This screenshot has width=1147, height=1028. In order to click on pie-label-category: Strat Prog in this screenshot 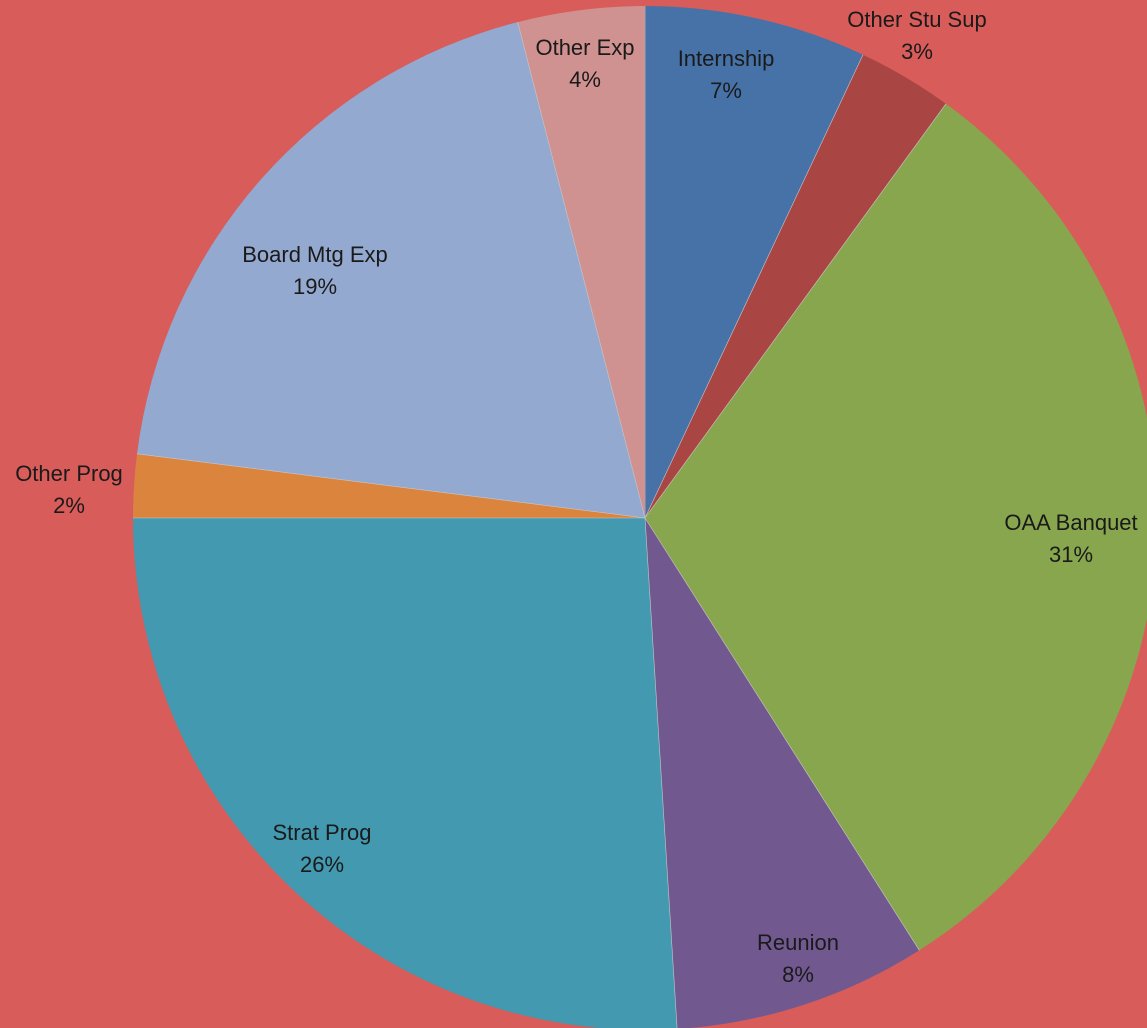, I will do `click(321, 832)`.